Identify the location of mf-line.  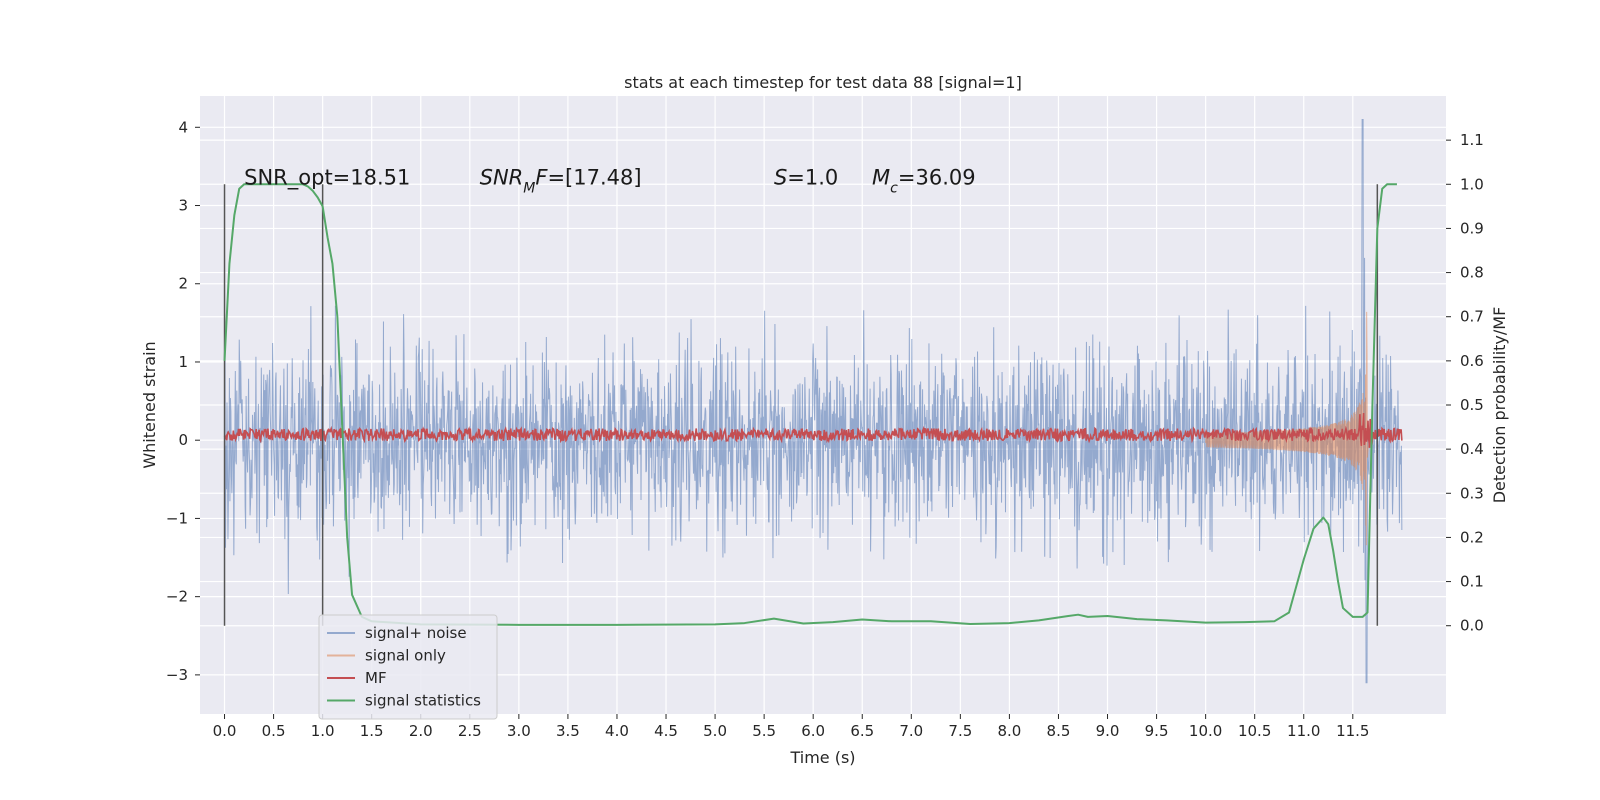
(813, 430).